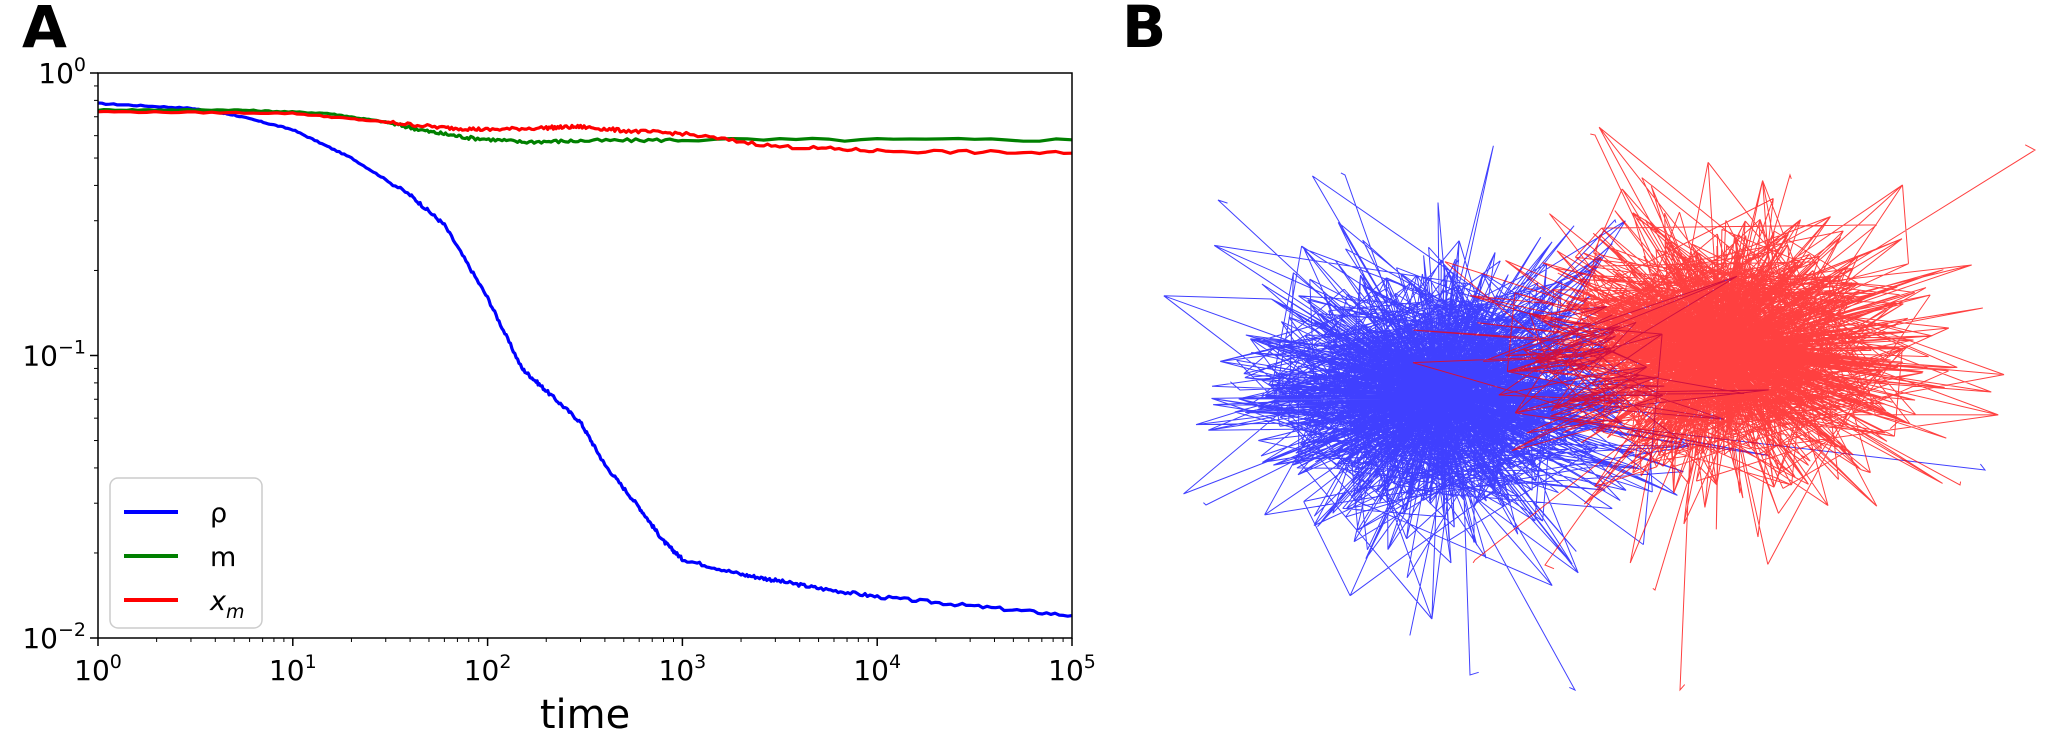  I want to click on x-tick-label: 10⁴, so click(877, 669).